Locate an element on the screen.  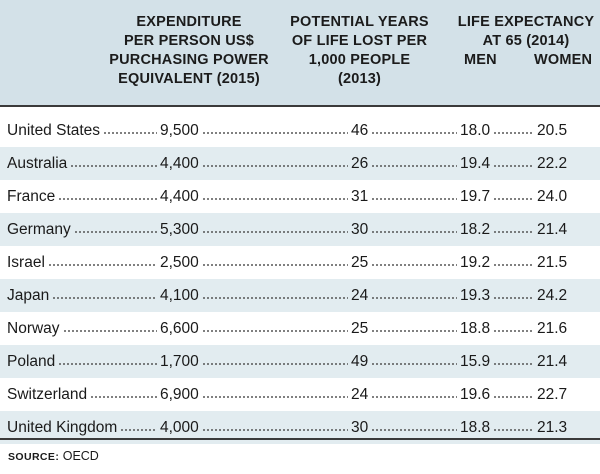
expenditure-cell: 1,700 is located at coordinates (179, 361).